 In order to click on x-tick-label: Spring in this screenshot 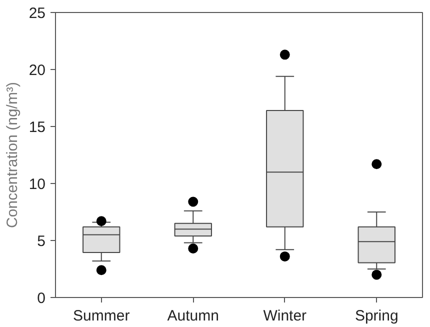, I will do `click(376, 316)`.